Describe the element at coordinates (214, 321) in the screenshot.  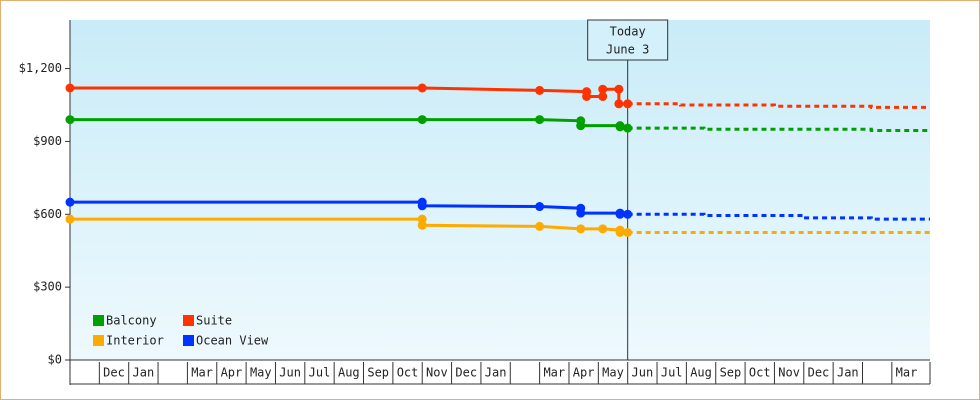
I see `legend-label: Suite` at that location.